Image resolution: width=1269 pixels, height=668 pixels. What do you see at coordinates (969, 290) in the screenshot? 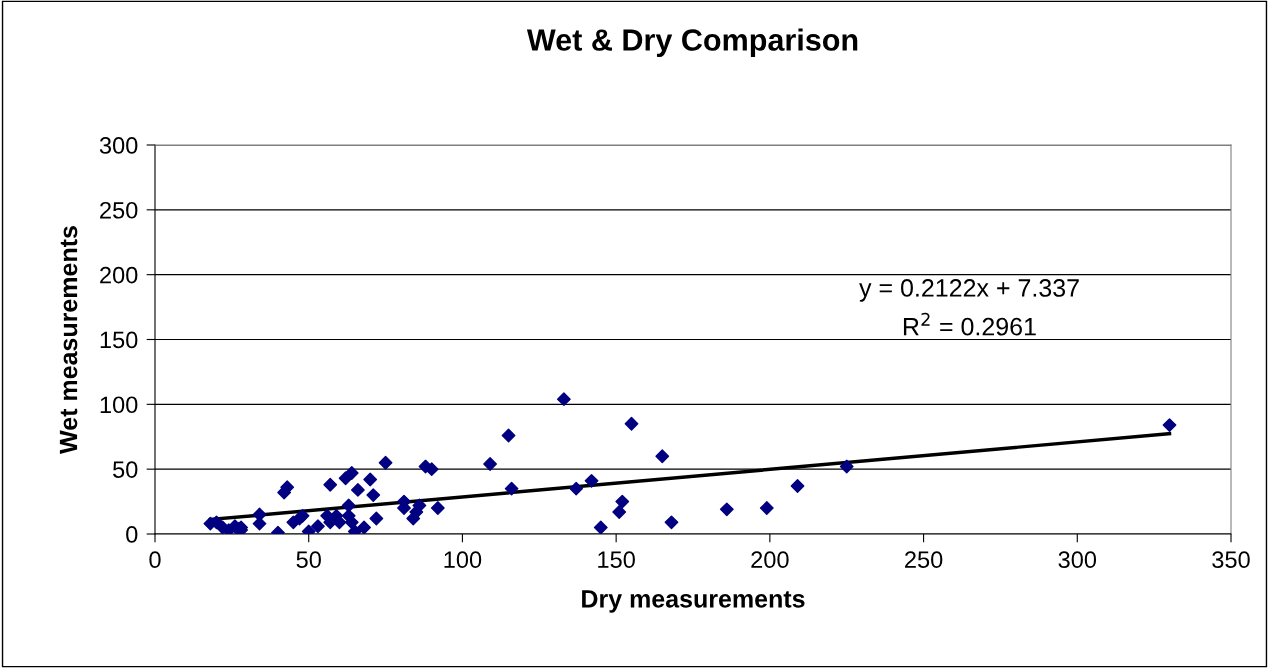
I see `annotation: y = 0.2122x + 7.337` at bounding box center [969, 290].